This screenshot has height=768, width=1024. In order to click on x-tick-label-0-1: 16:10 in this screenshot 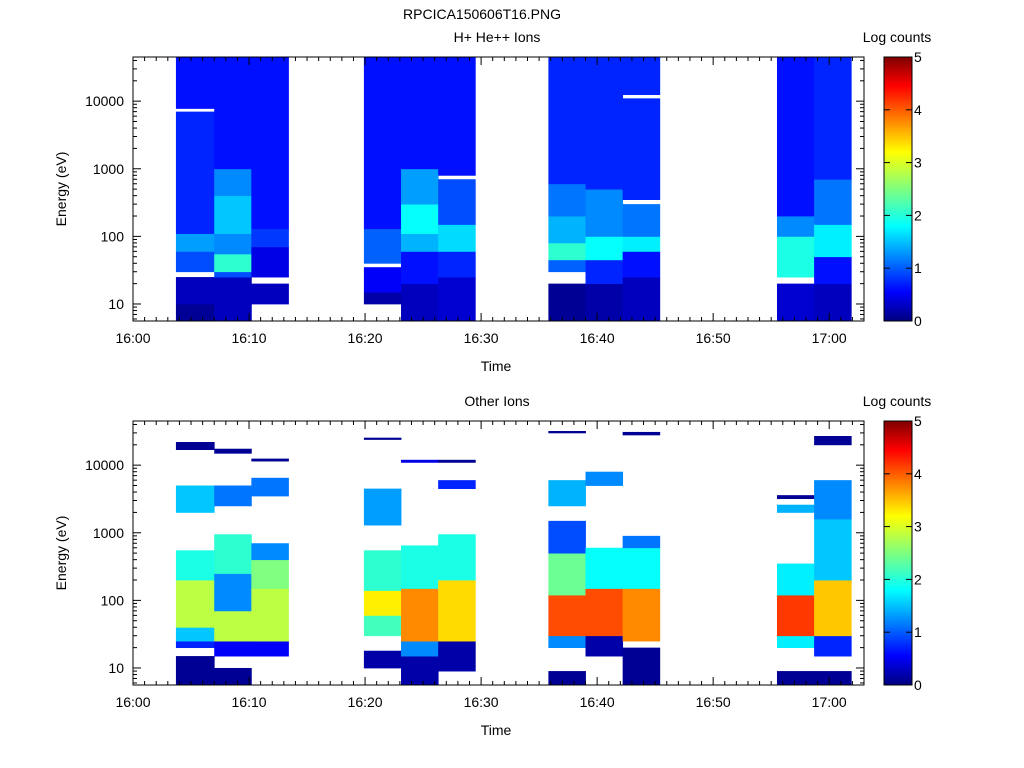, I will do `click(249, 338)`.